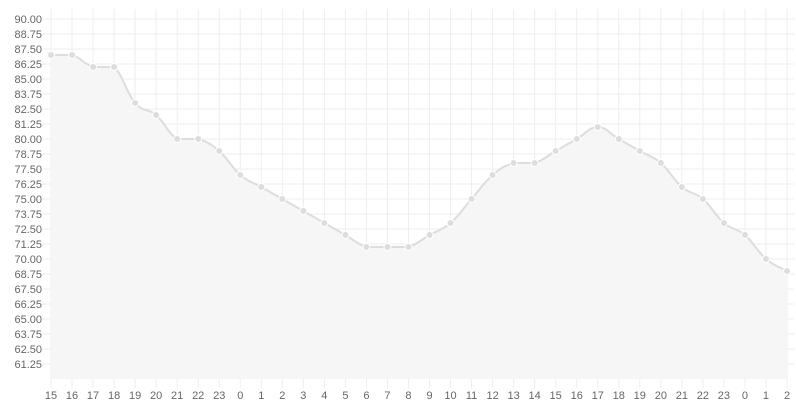  I want to click on y-tick-label: 88.75, so click(28, 35).